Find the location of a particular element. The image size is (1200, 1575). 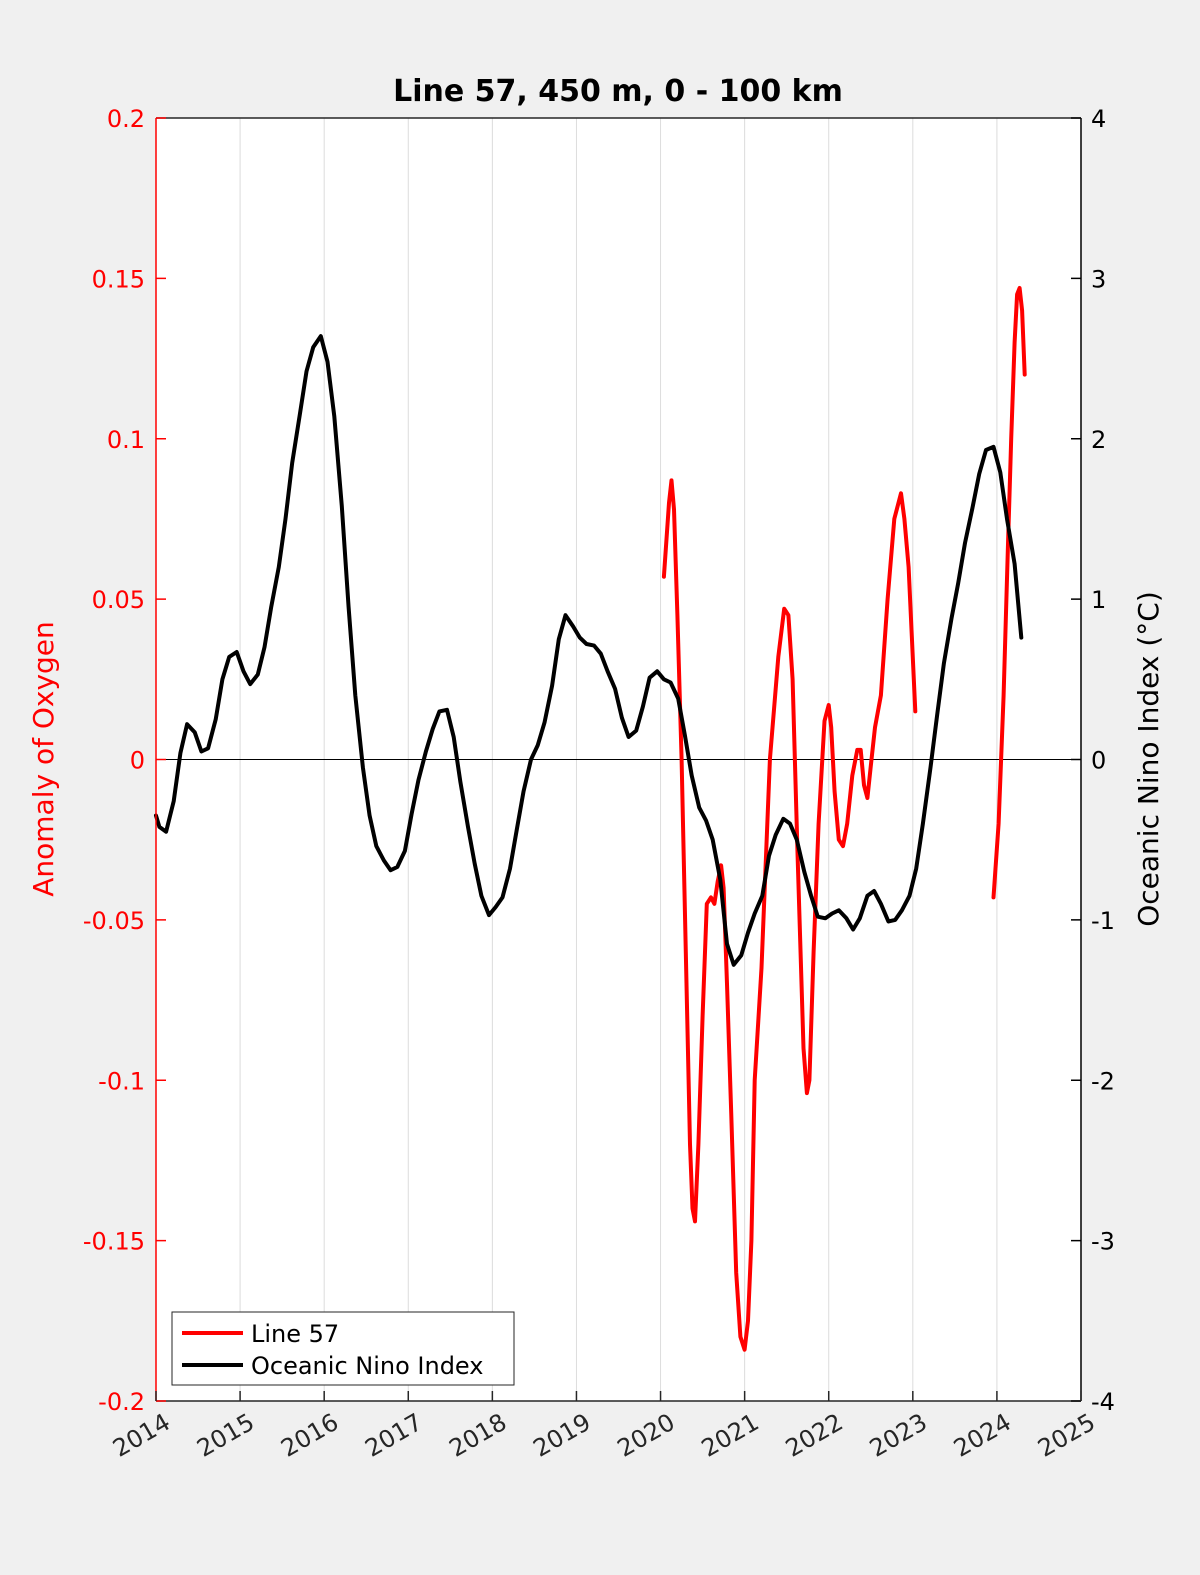

x-tick-label: 2019 is located at coordinates (562, 1435).